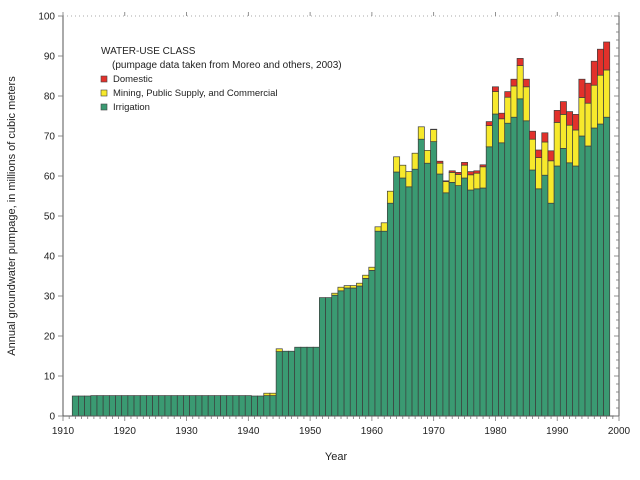  I want to click on legend-label-domestic: Domestic, so click(133, 79).